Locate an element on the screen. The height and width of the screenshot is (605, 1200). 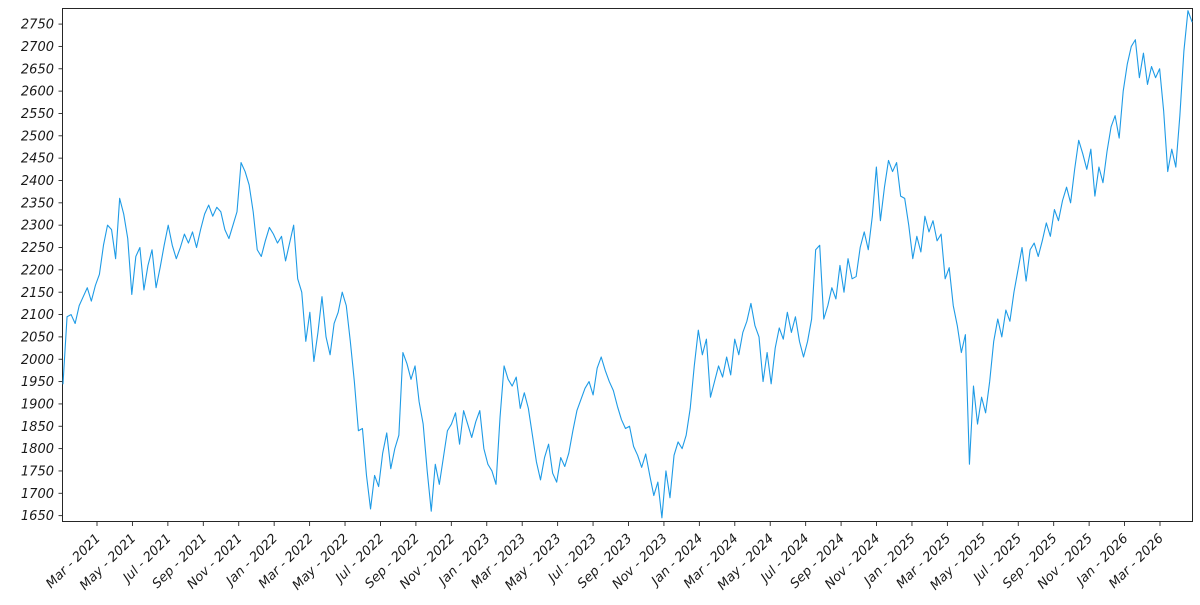
y-tick-label: 1850 is located at coordinates (37, 427).